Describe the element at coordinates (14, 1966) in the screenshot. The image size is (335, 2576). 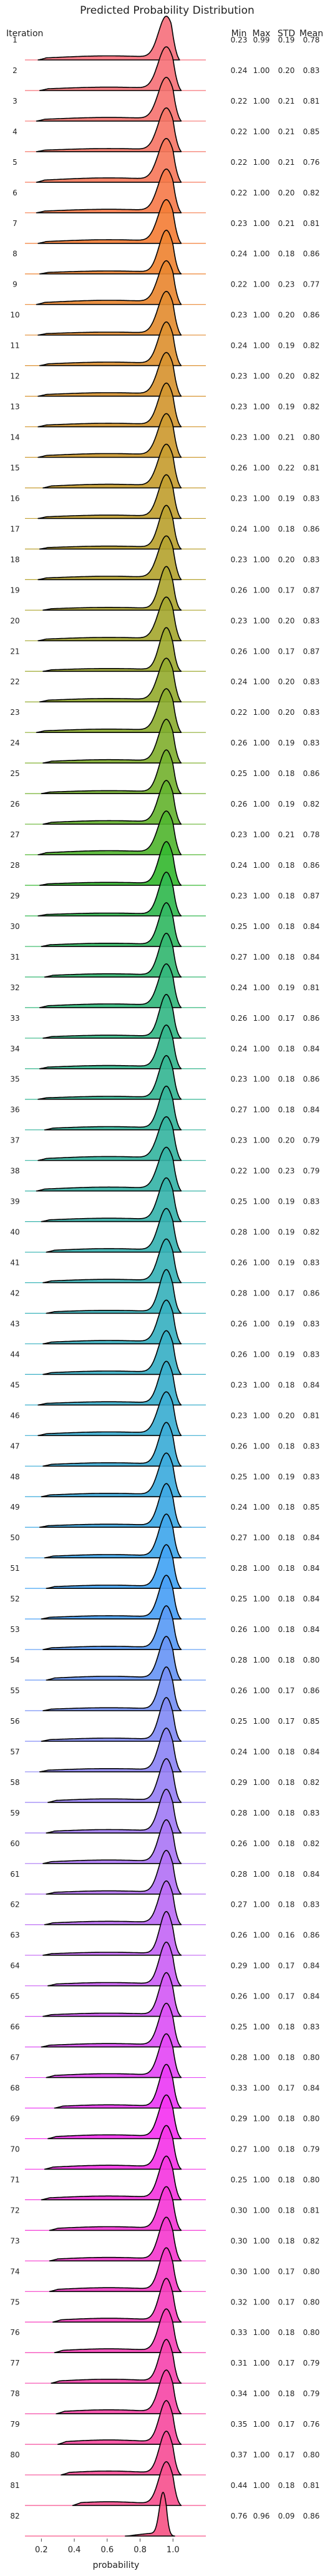
I see `iteration-label: 64` at that location.